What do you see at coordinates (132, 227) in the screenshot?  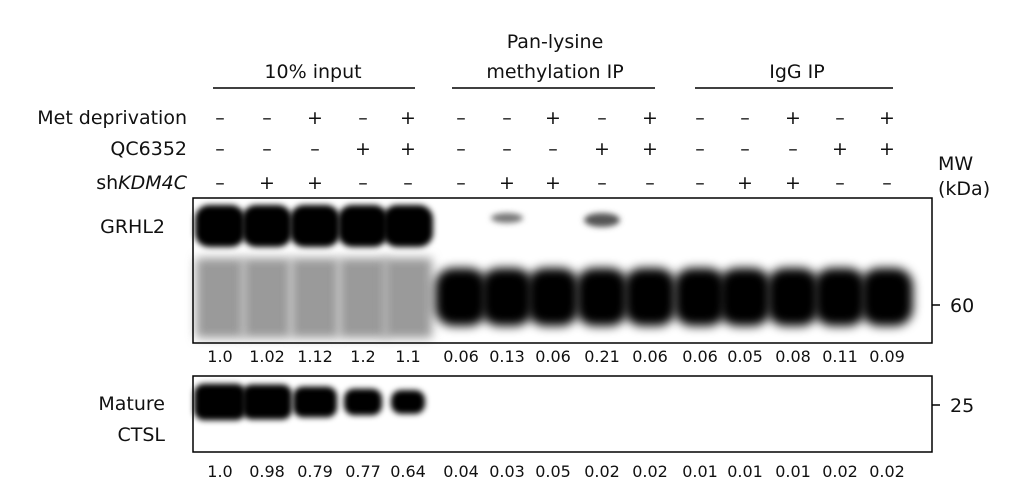 I see `blot-label: GRHL2` at bounding box center [132, 227].